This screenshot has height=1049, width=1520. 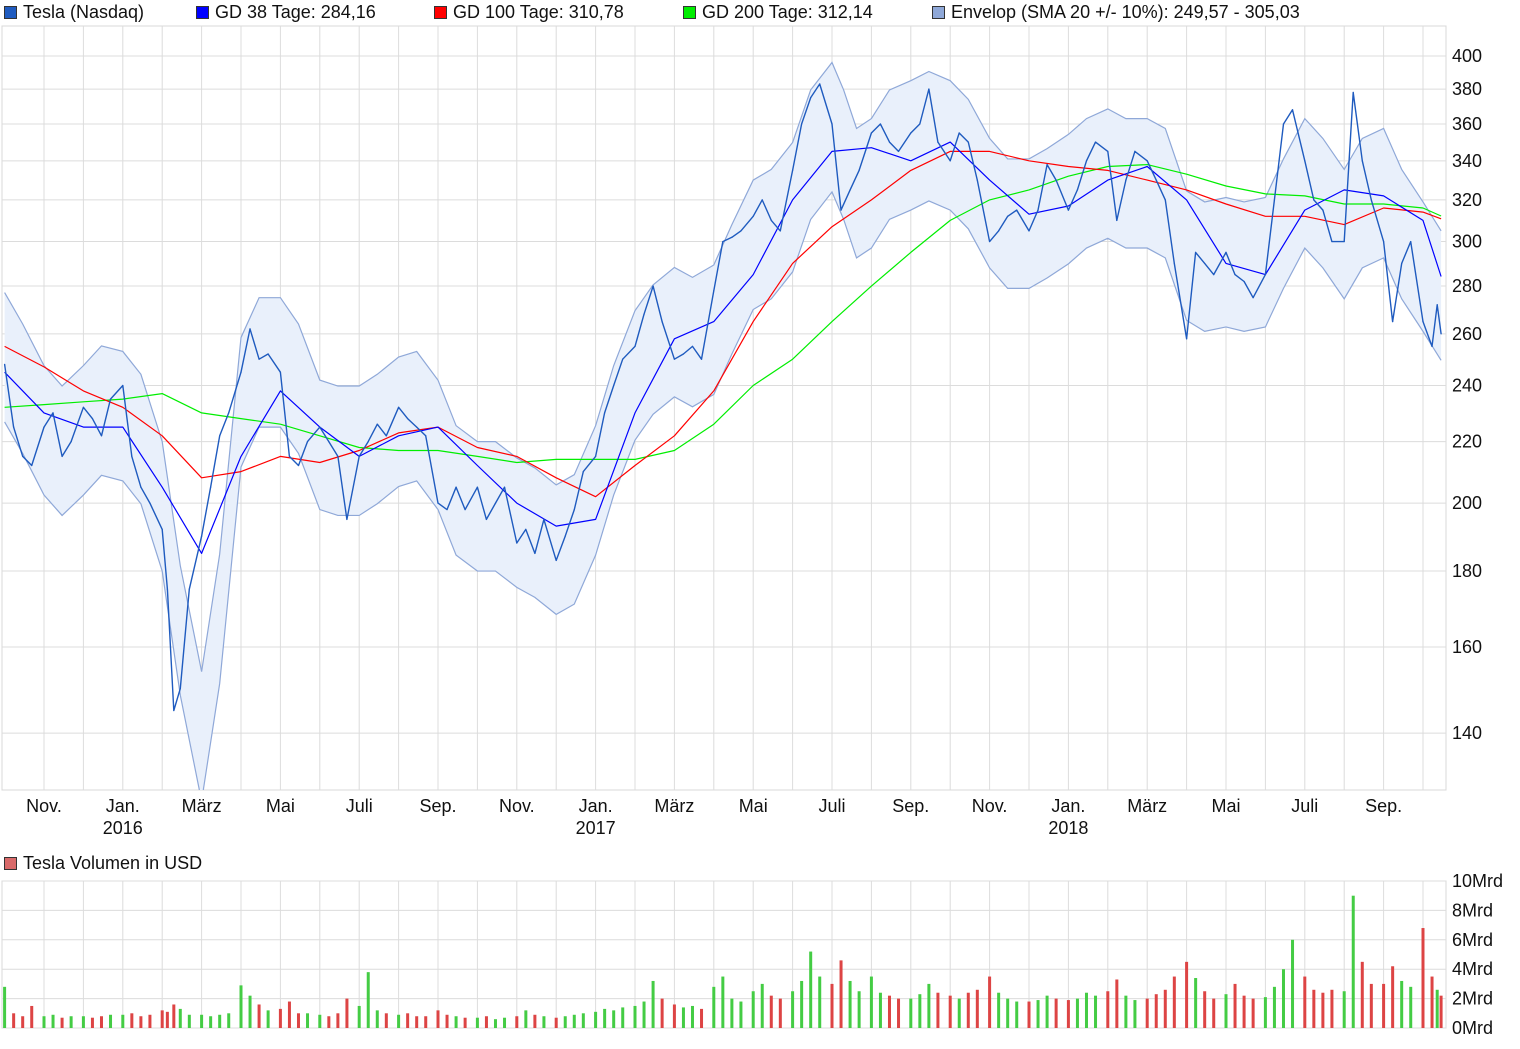 What do you see at coordinates (1068, 828) in the screenshot?
I see `x-tick-year-label: 2018` at bounding box center [1068, 828].